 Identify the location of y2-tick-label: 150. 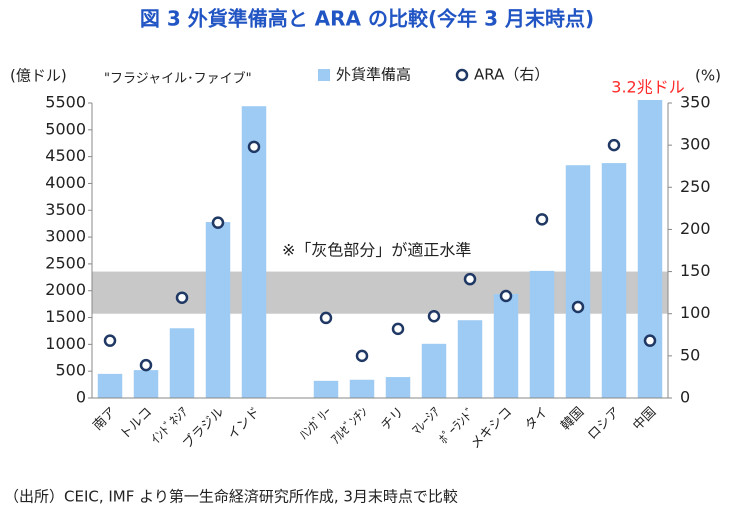
(695, 270).